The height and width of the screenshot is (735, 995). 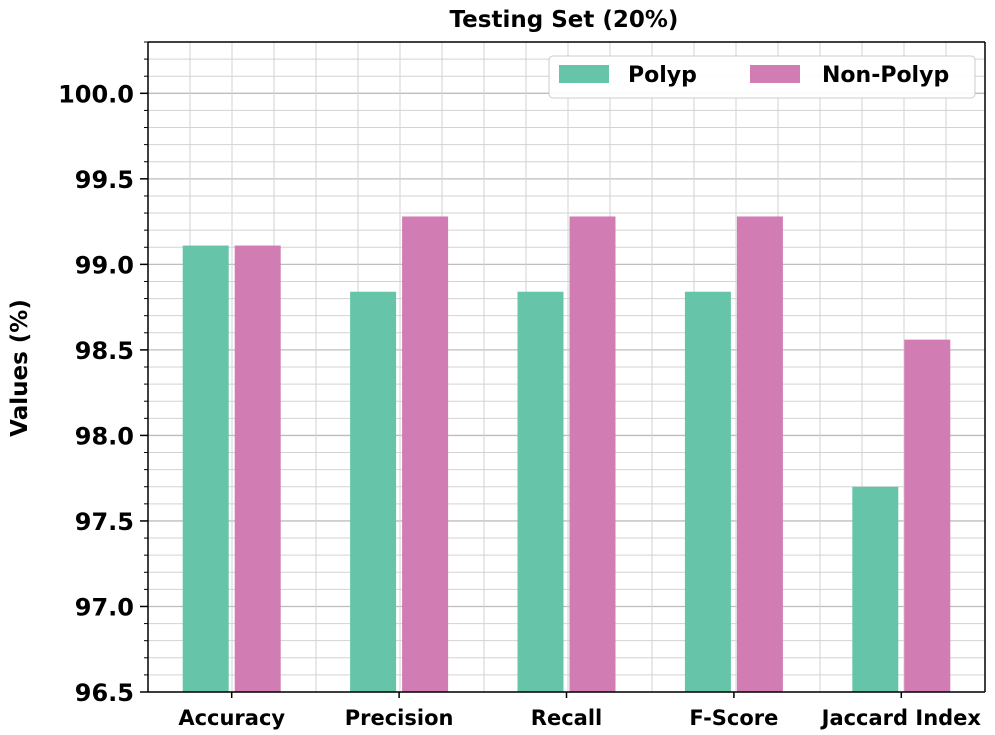 I want to click on bar-polyp-precision, so click(x=373, y=491).